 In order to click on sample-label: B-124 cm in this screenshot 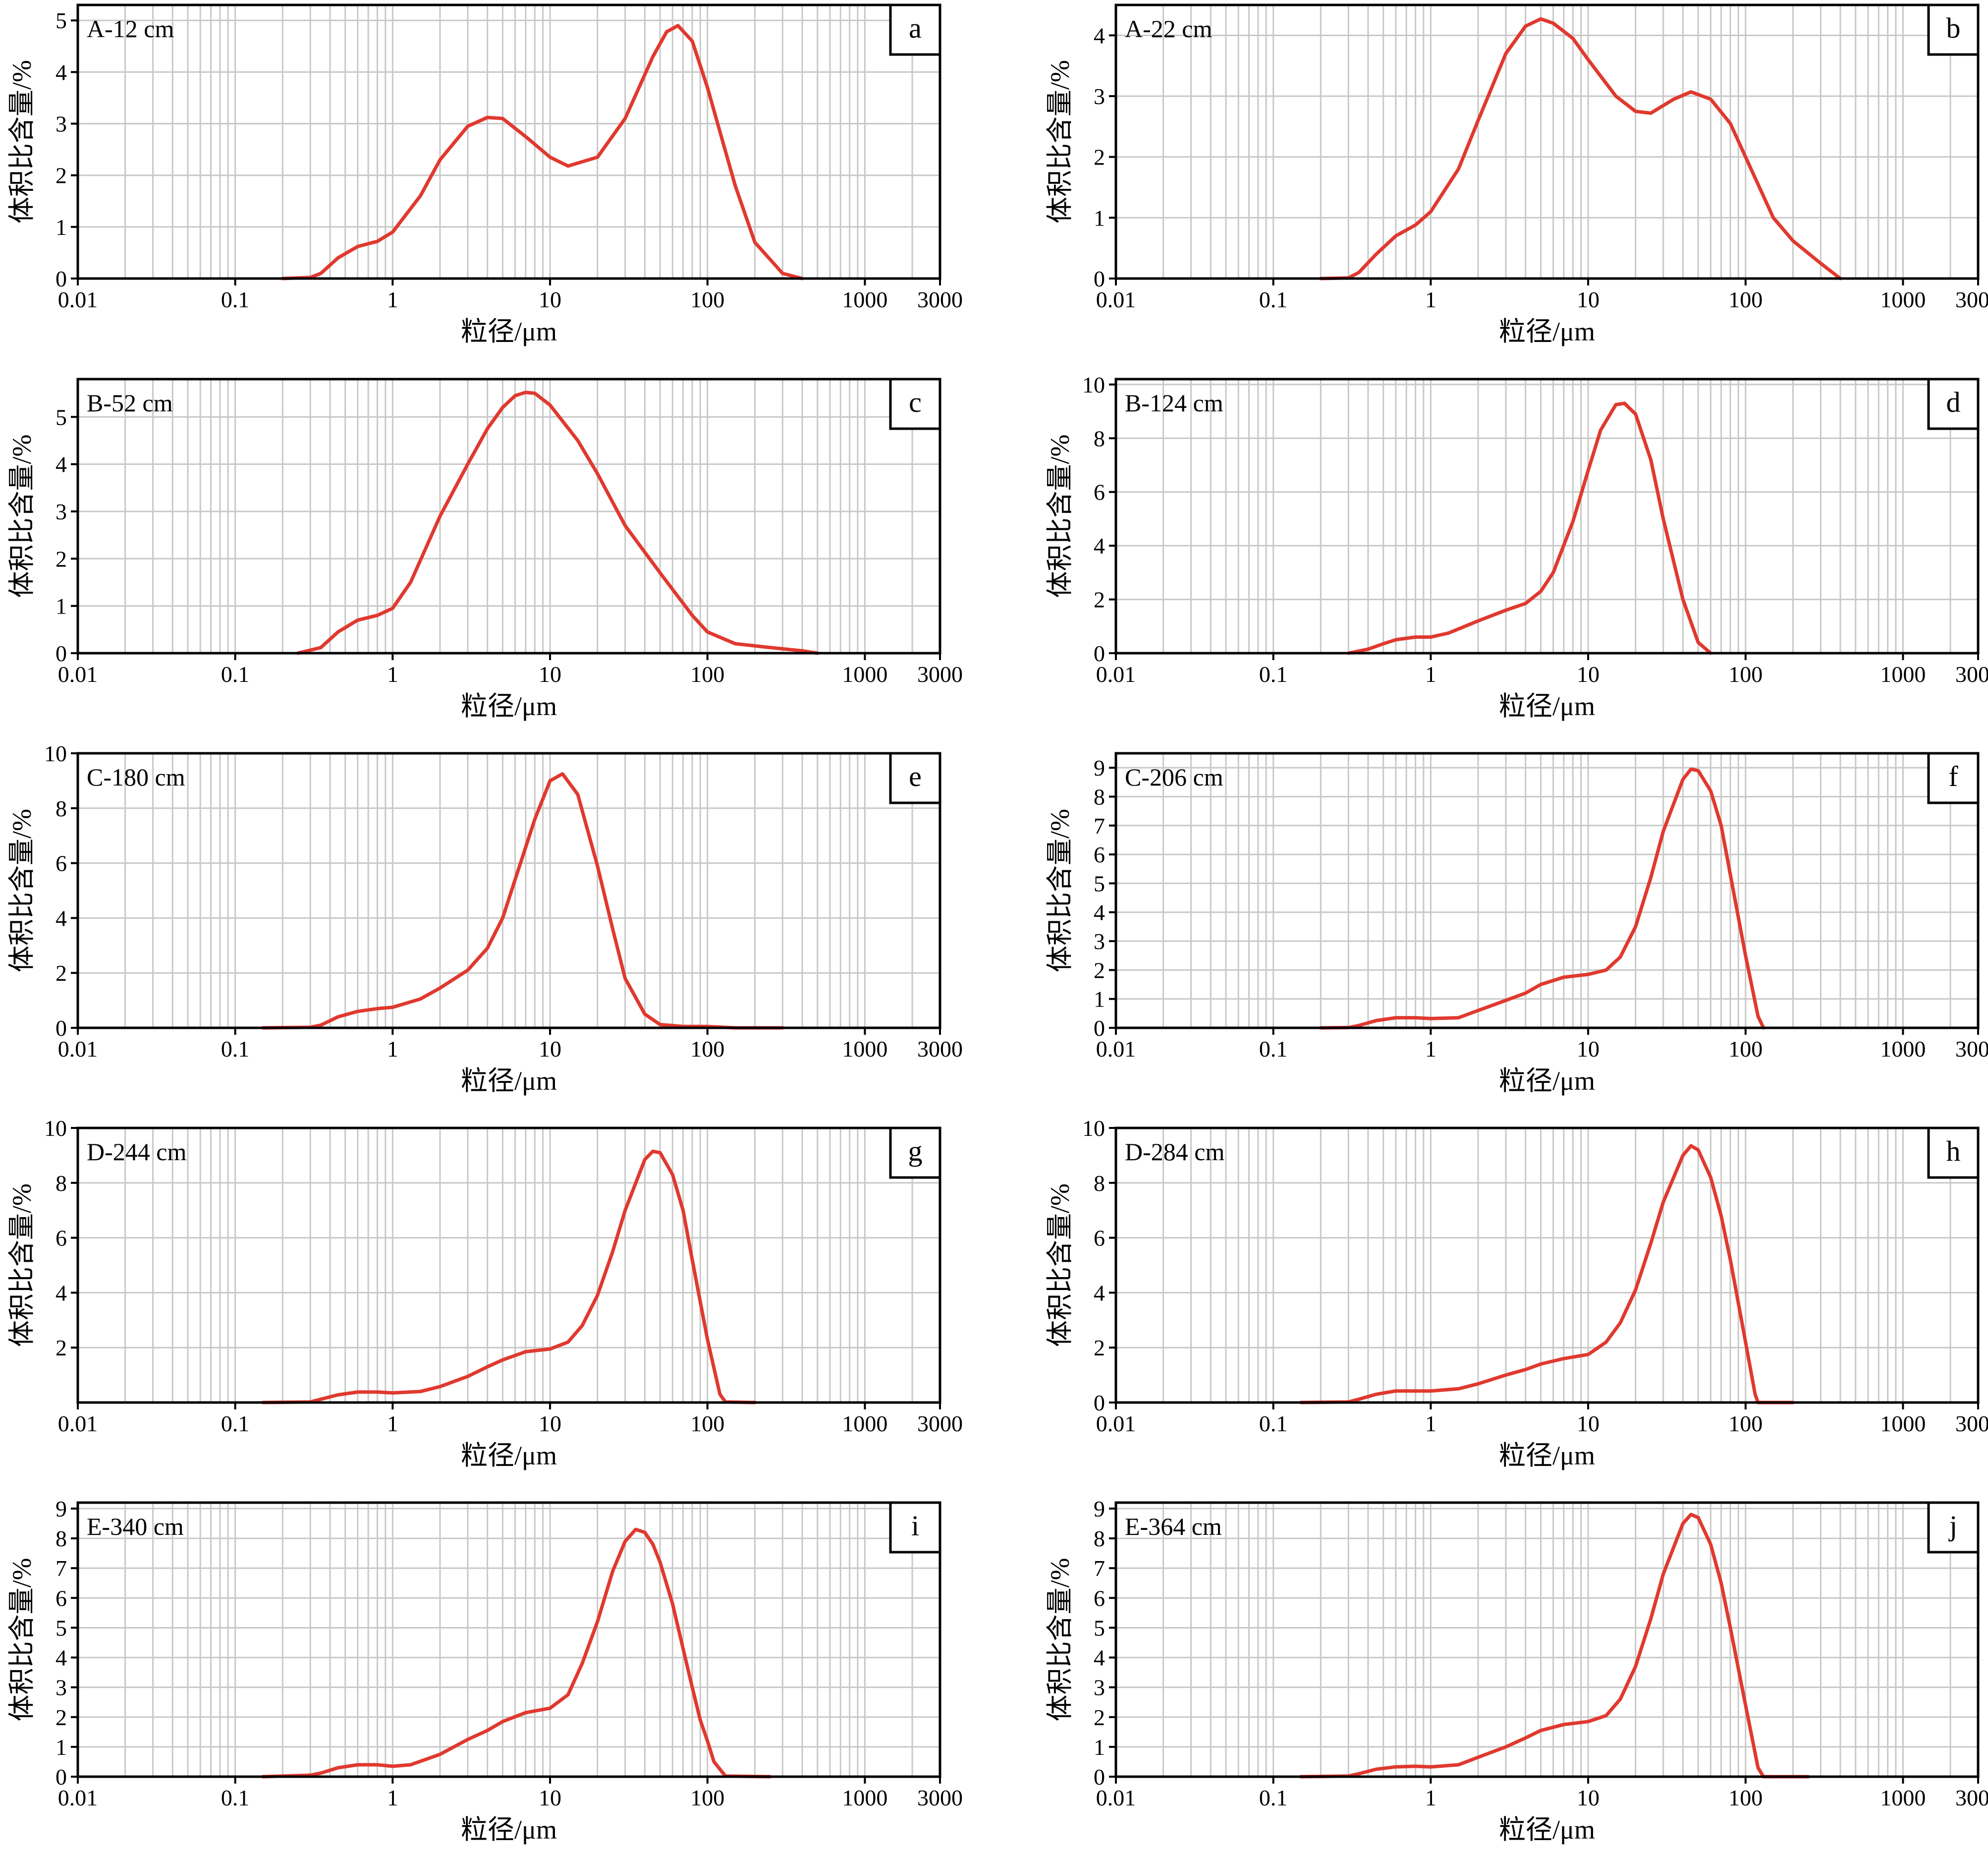, I will do `click(1174, 403)`.